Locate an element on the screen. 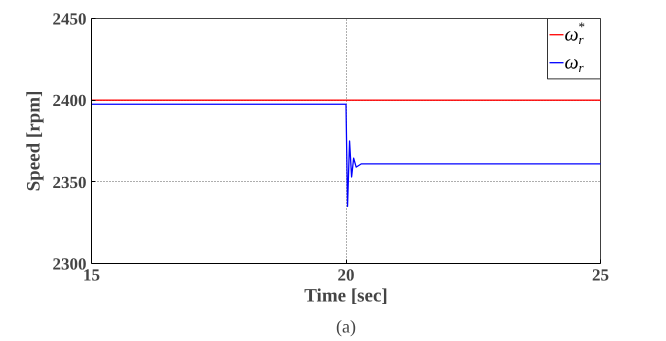  text: (a) is located at coordinates (346, 326).